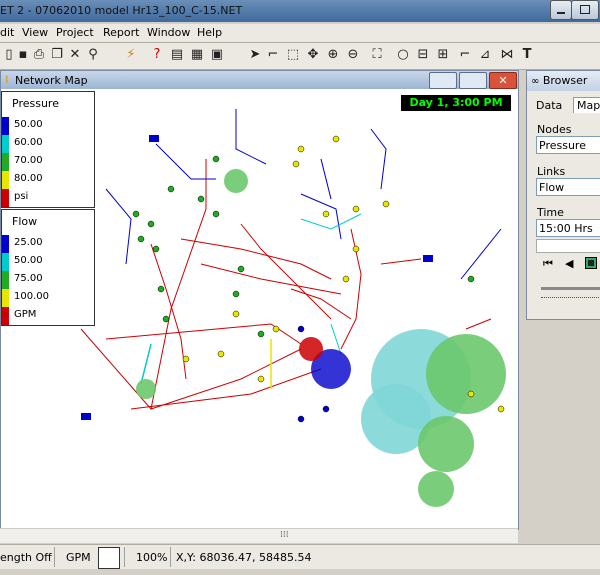  I want to click on pressure-swatch-green, so click(5, 162).